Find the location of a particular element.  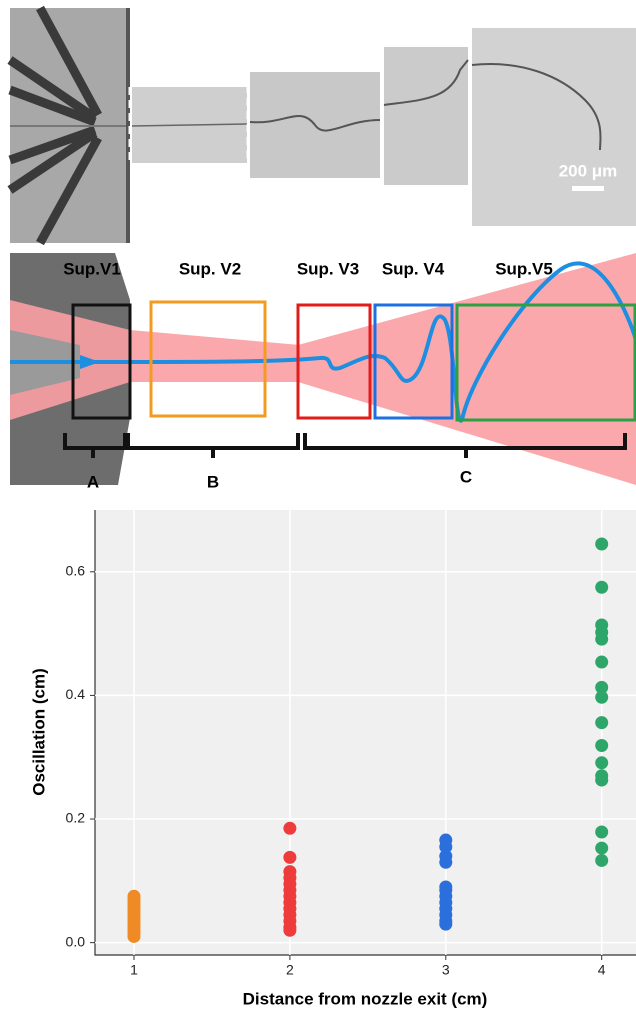

y-tick-label: 0.0 is located at coordinates (76, 941).